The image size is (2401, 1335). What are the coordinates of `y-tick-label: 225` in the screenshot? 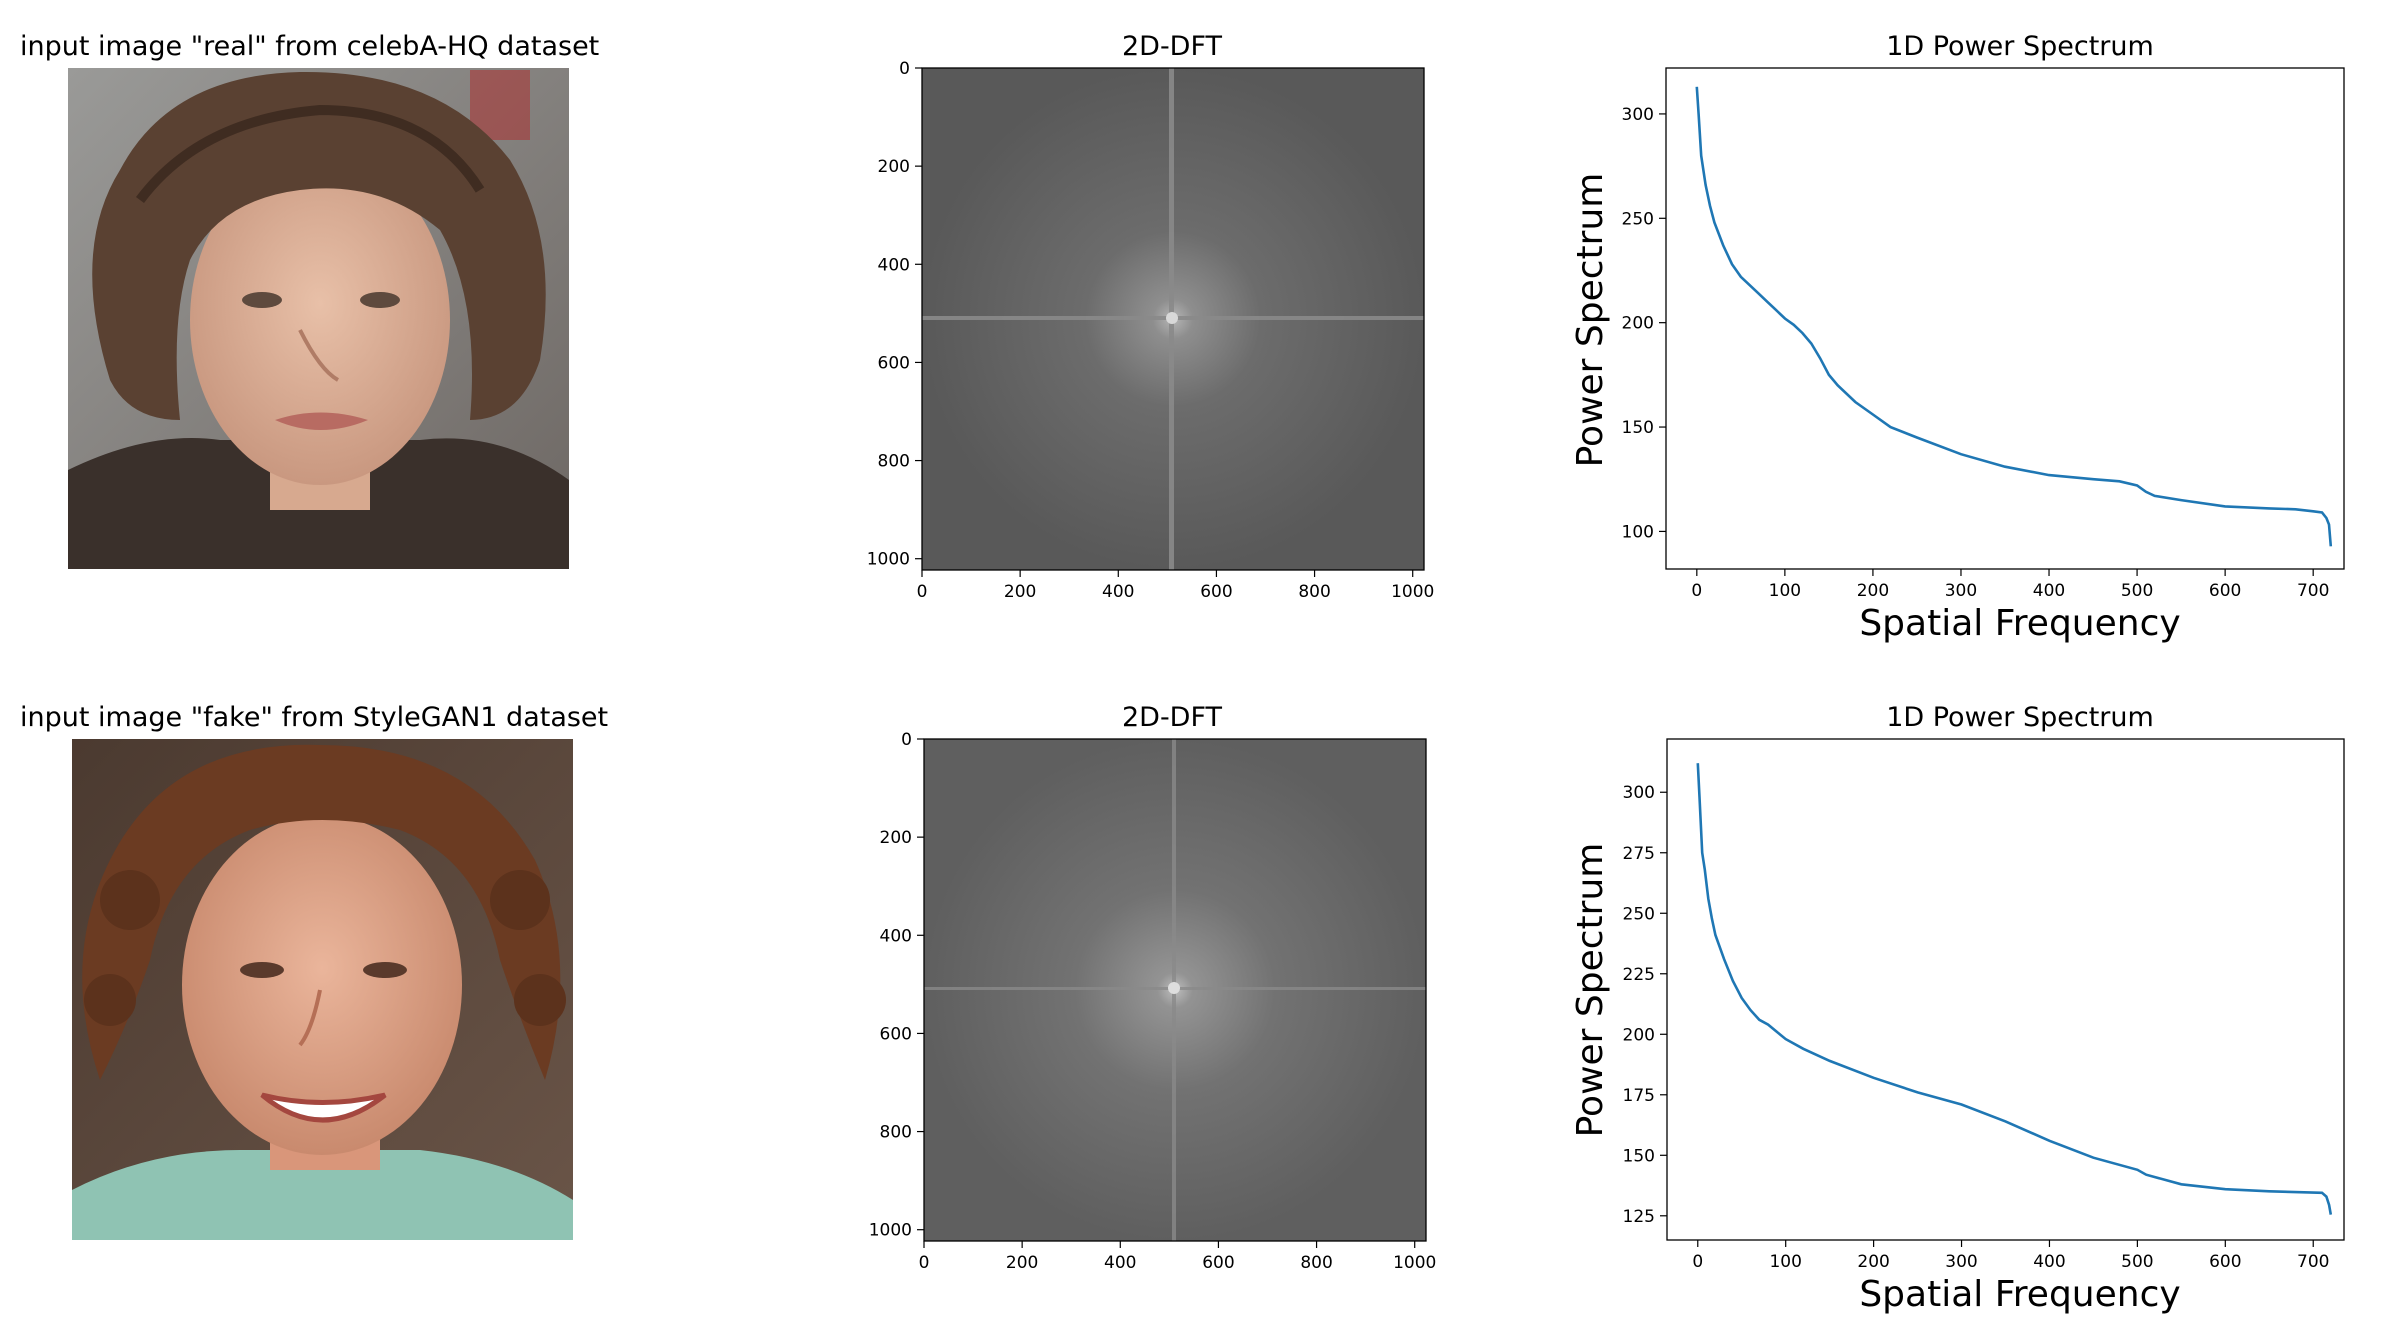 It's located at (1639, 975).